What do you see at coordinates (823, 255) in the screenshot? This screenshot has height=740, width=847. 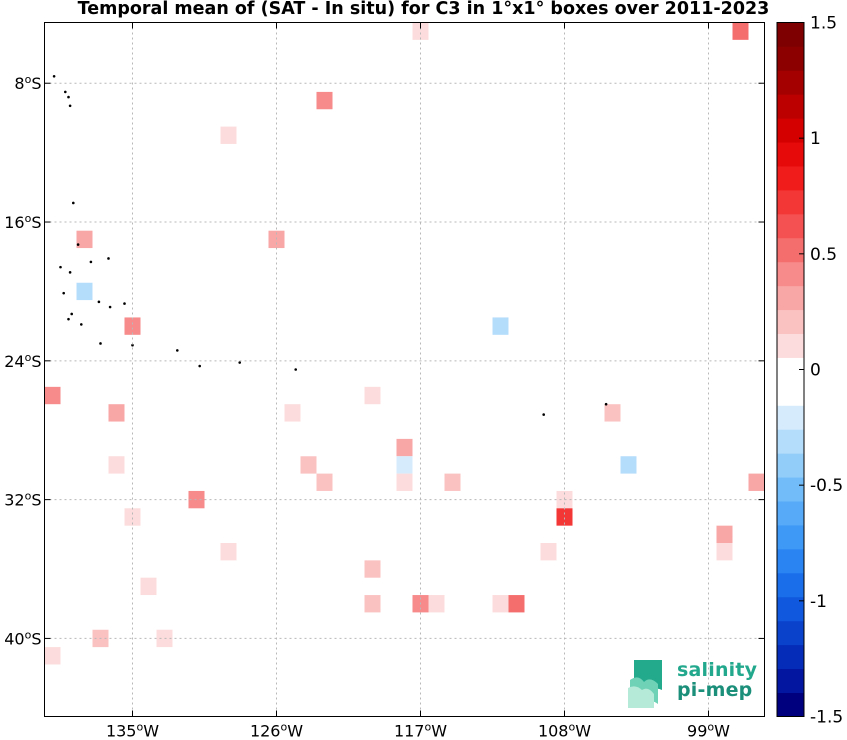 I see `colorbar-tick-label: 0.5` at bounding box center [823, 255].